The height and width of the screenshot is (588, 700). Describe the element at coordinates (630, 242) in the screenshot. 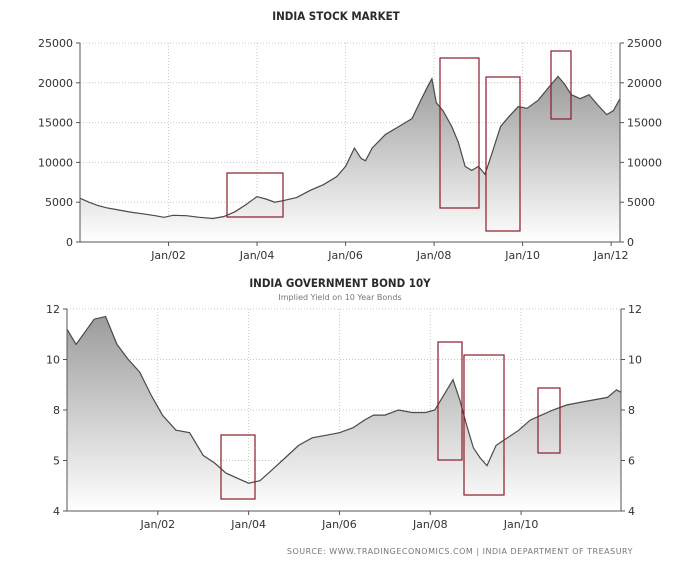

I see `y-tick-label-right: 0` at that location.